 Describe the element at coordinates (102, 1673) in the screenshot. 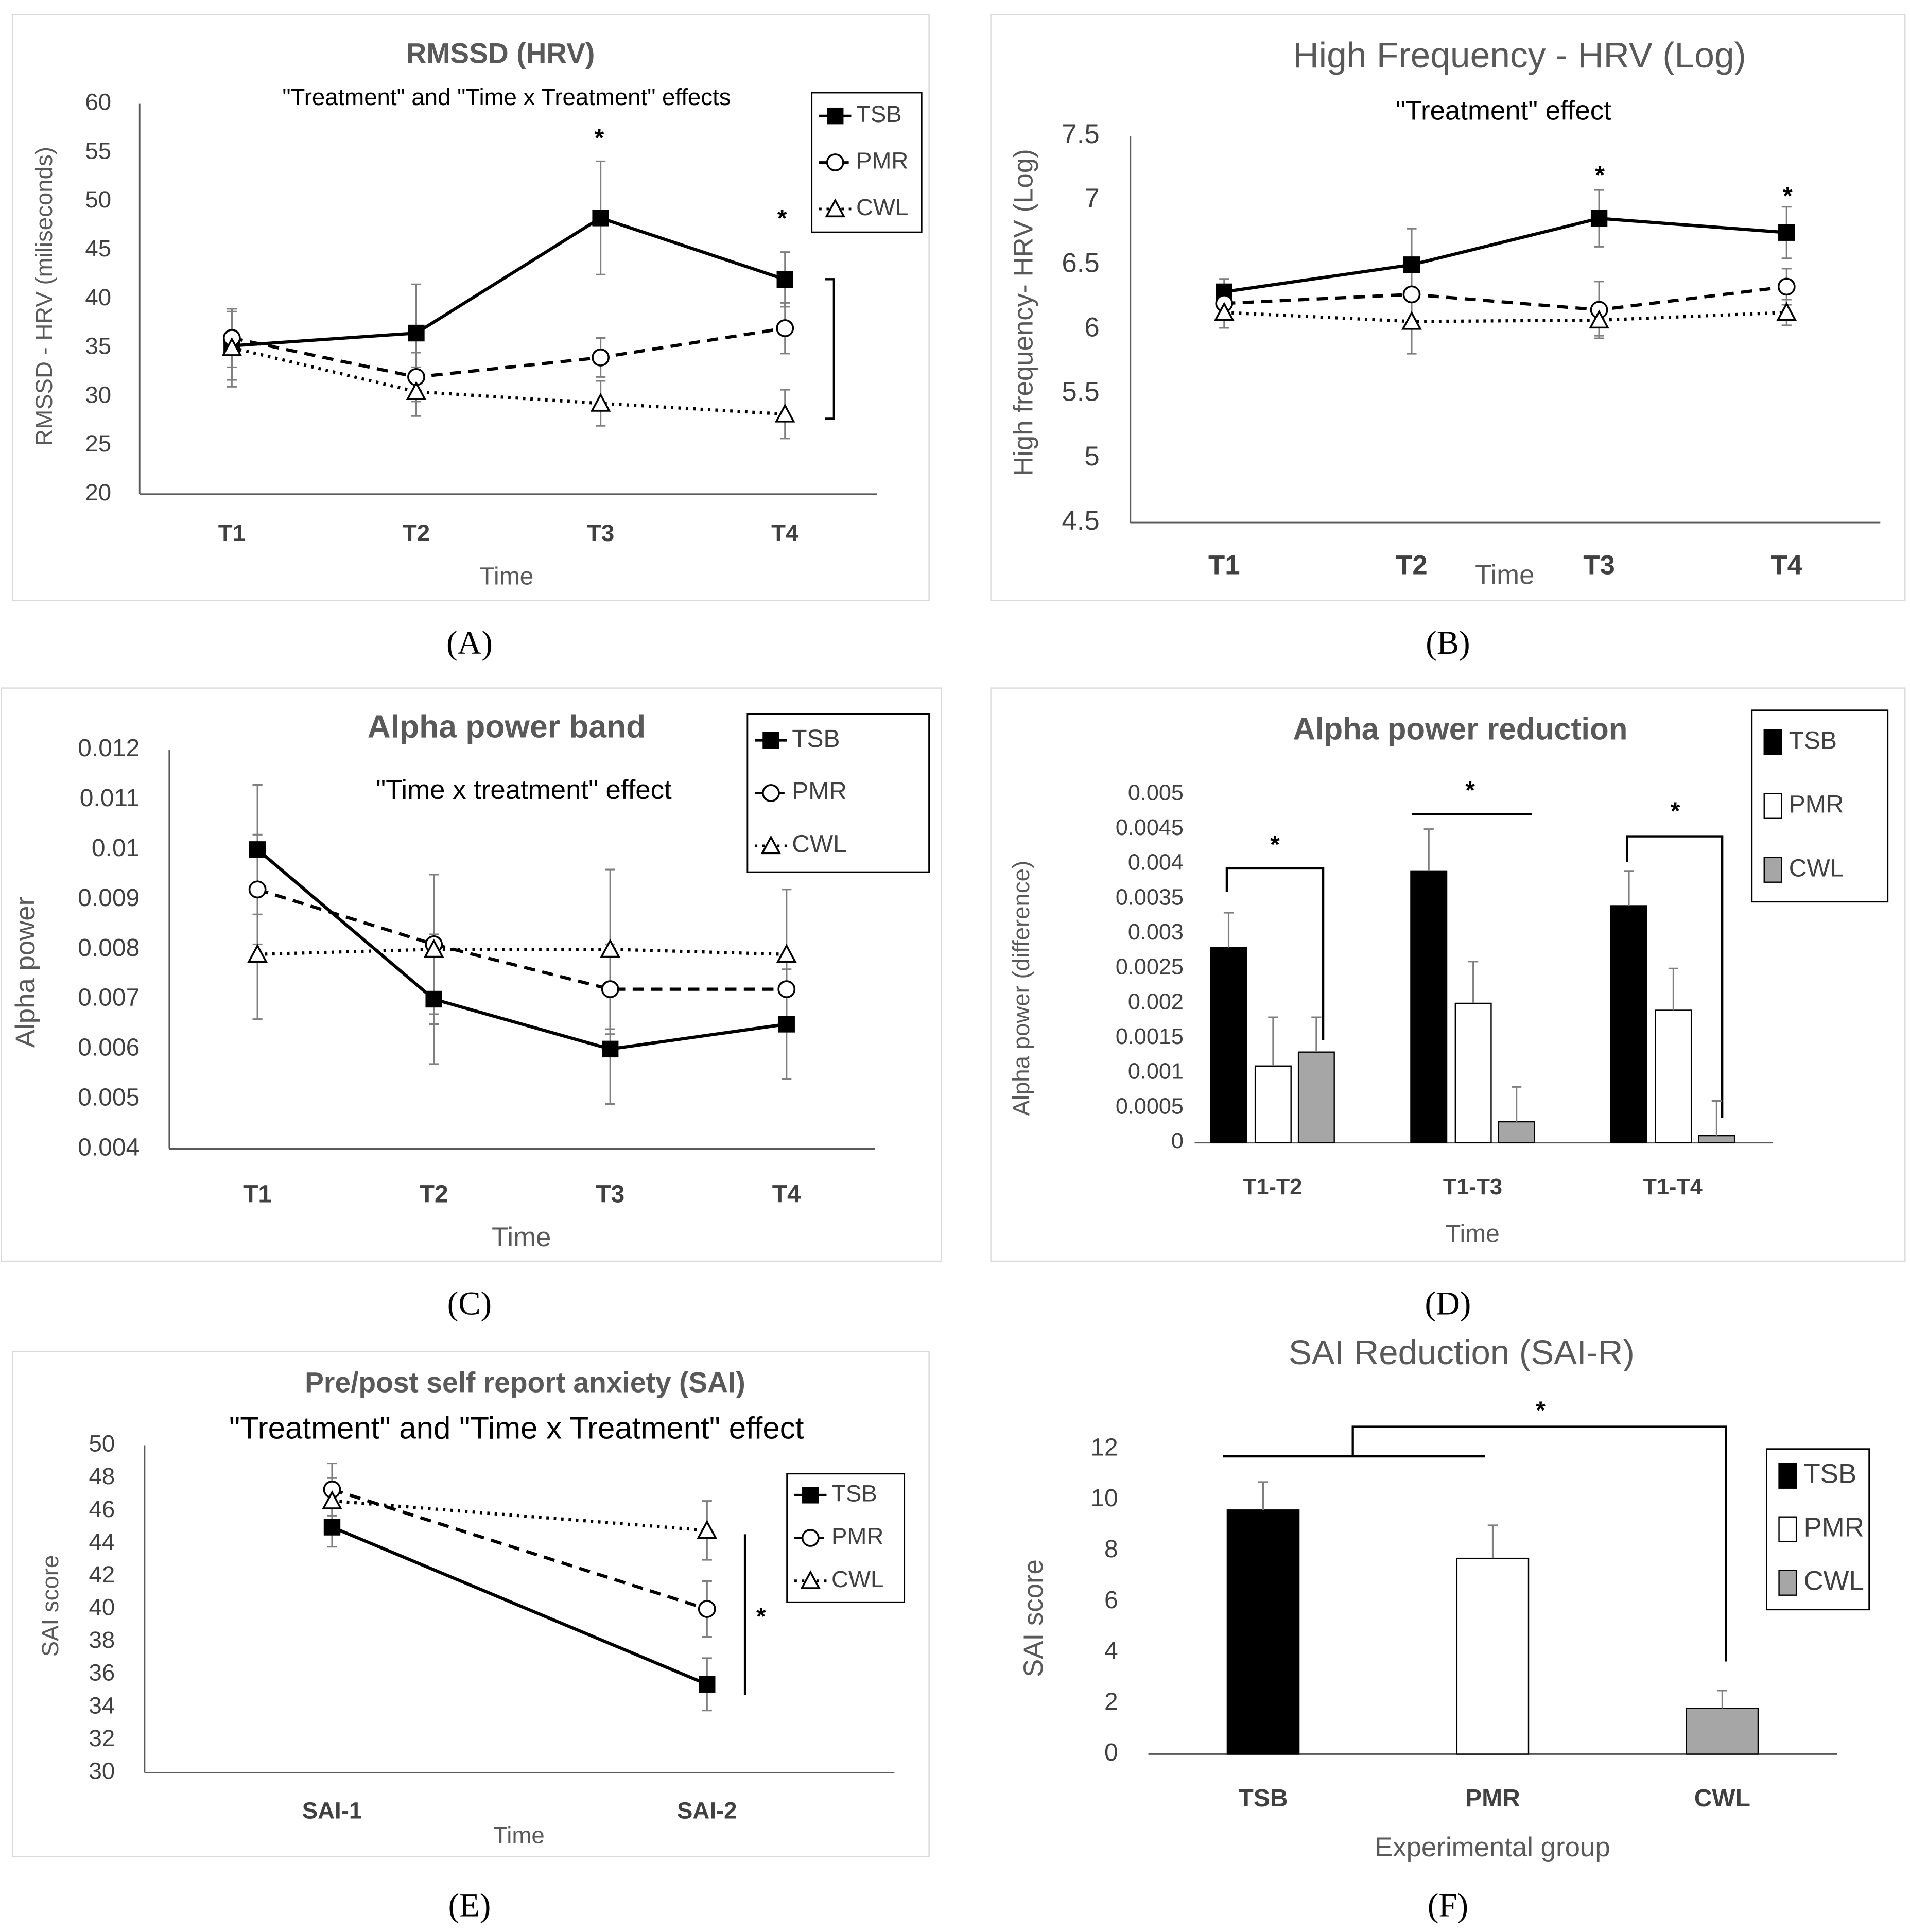

I see `y-tick-label: 36` at that location.